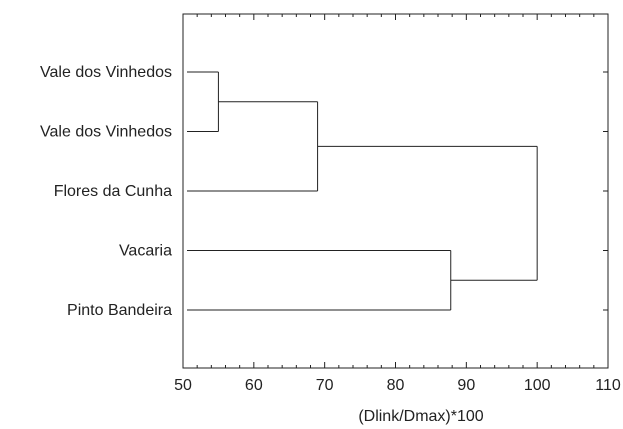 The width and height of the screenshot is (623, 429). Describe the element at coordinates (119, 310) in the screenshot. I see `leaf-label: Pinto Bandeira` at that location.